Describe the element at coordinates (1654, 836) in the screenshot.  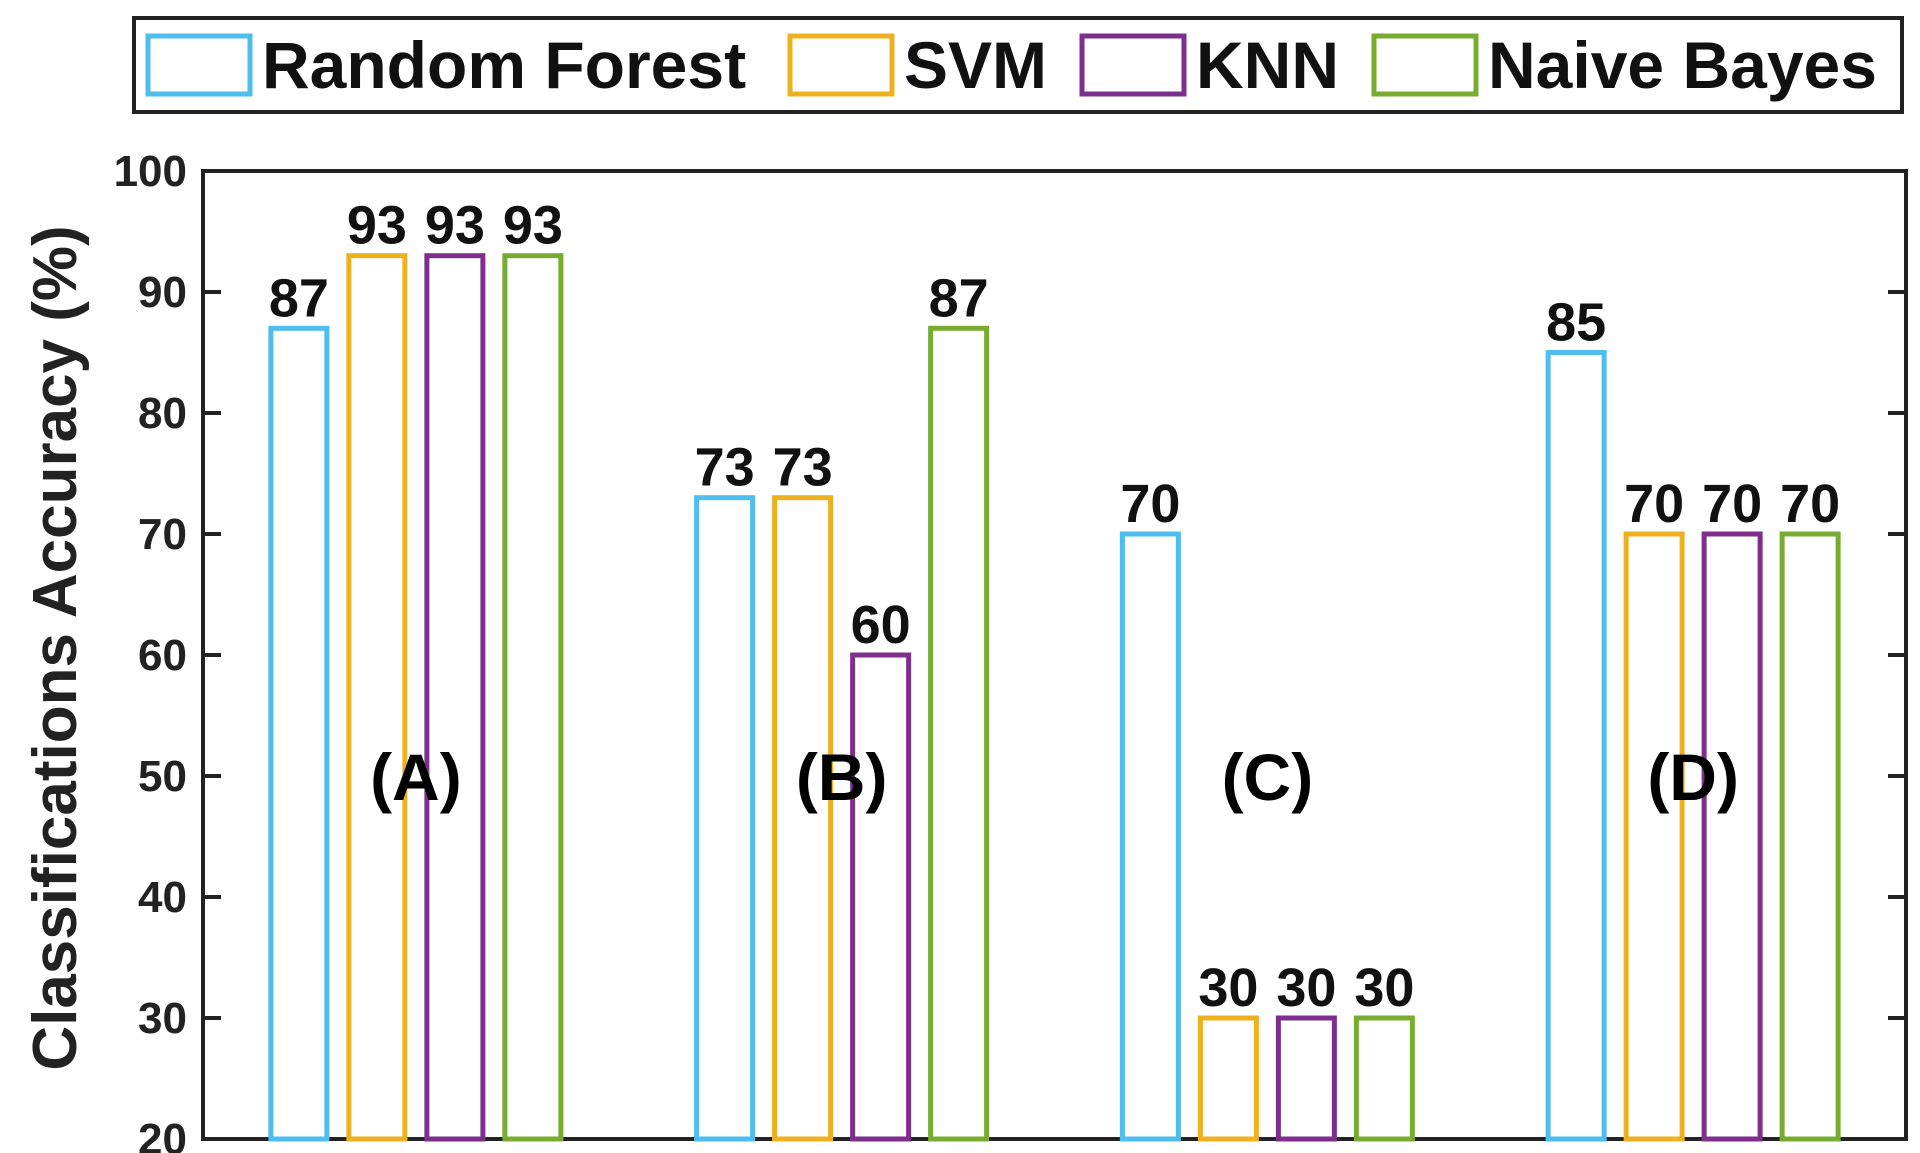
I see `bar-svm-d` at that location.